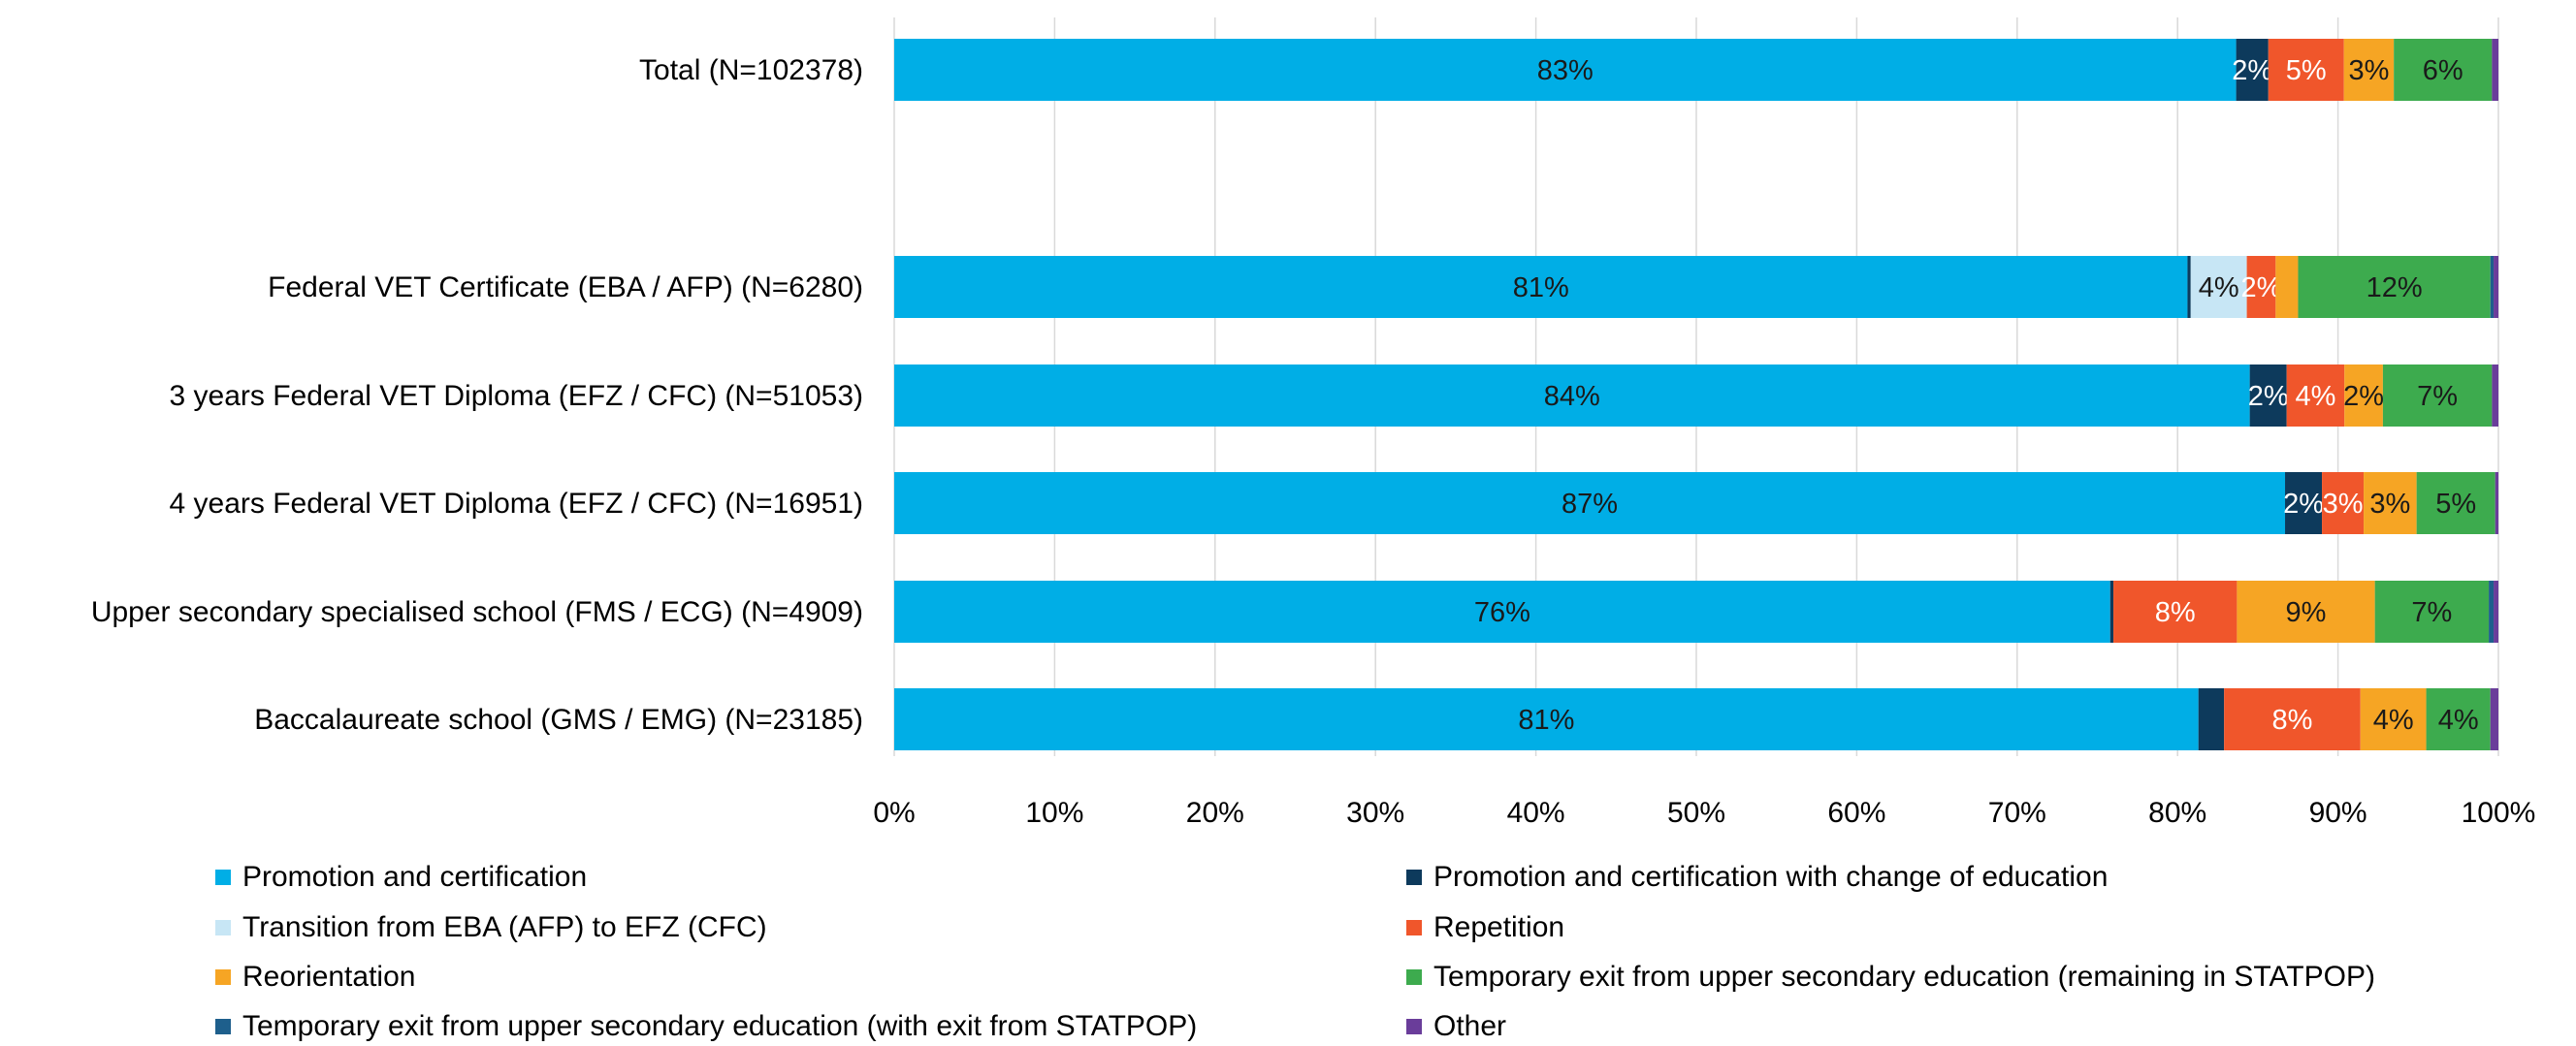 The height and width of the screenshot is (1046, 2576). Describe the element at coordinates (415, 877) in the screenshot. I see `legend-label: Promotion and certification` at that location.